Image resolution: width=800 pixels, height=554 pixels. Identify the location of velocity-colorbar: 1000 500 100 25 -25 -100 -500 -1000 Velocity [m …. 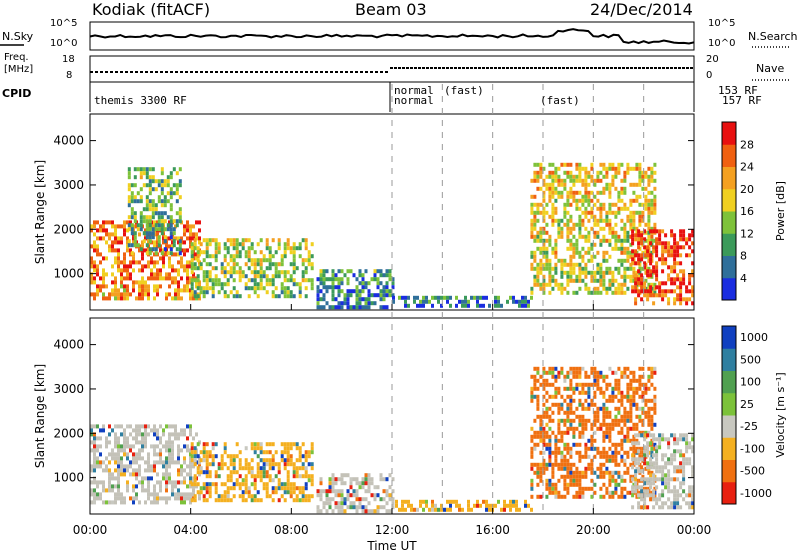
(754, 415).